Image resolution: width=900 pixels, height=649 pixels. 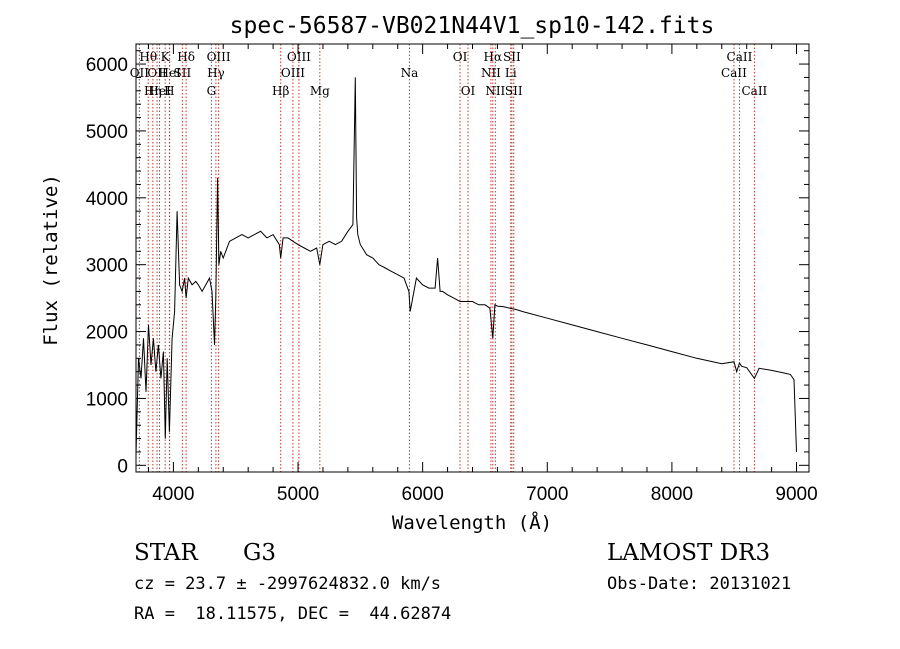 I want to click on x-tick-labels: 4000 5000 6000 7000 8000 9000, so click(x=484, y=494).